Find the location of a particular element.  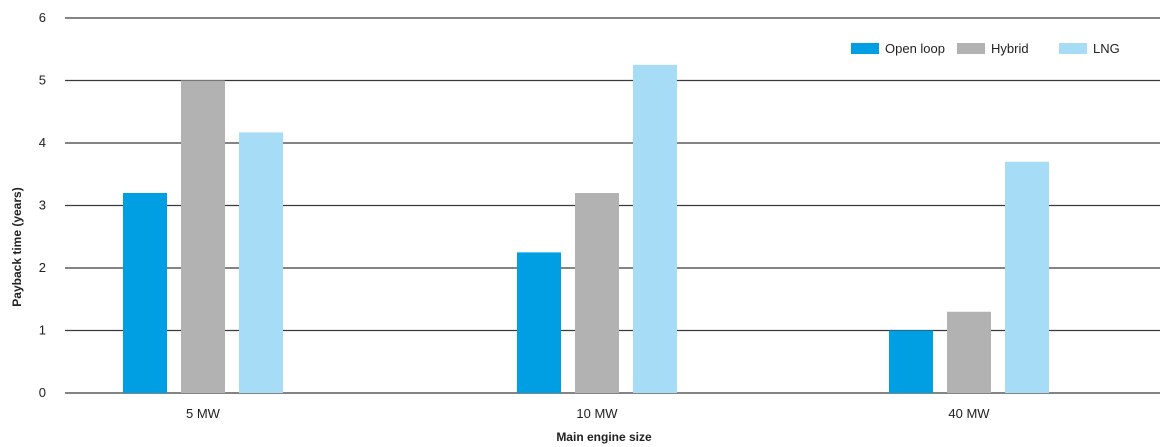

x-tick-label: 10 MW is located at coordinates (597, 413).